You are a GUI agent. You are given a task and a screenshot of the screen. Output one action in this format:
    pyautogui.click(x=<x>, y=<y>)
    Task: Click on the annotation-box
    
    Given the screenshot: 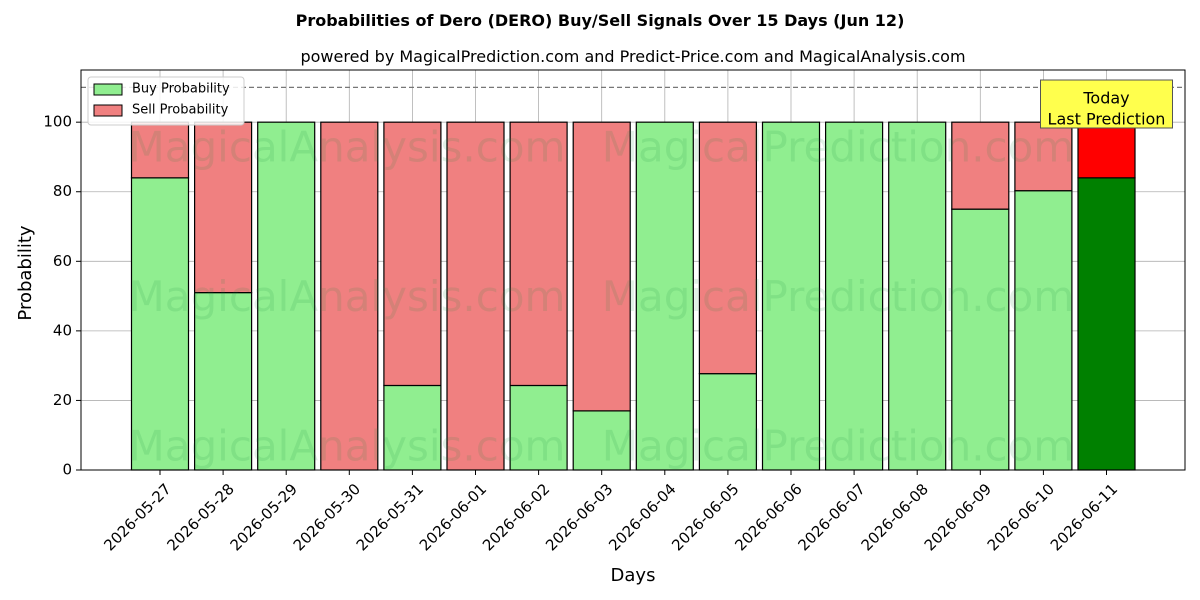 What is the action you would take?
    pyautogui.click(x=1106, y=104)
    